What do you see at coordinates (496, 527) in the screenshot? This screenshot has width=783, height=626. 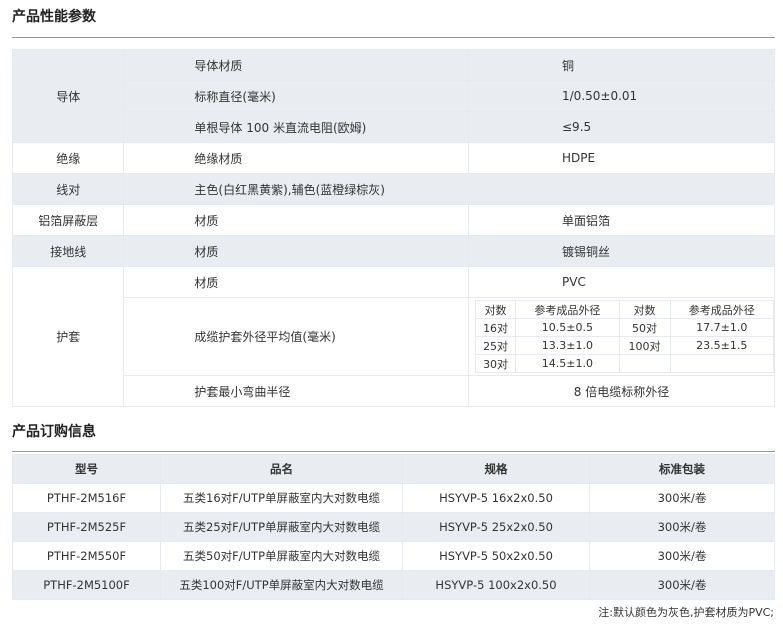 I see `spec-cell: HSYVP-5 25x2x0.50` at bounding box center [496, 527].